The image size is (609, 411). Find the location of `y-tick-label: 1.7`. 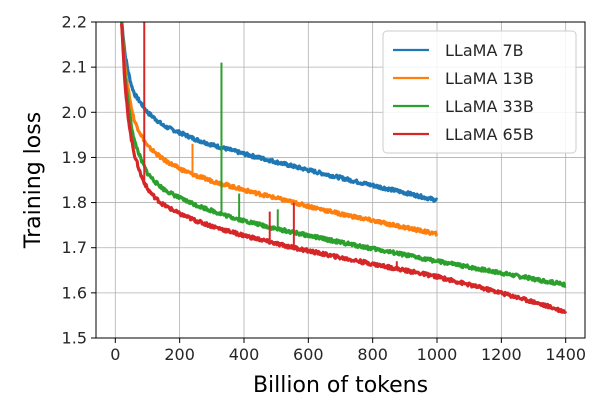

y-tick-label: 1.7 is located at coordinates (74, 247).